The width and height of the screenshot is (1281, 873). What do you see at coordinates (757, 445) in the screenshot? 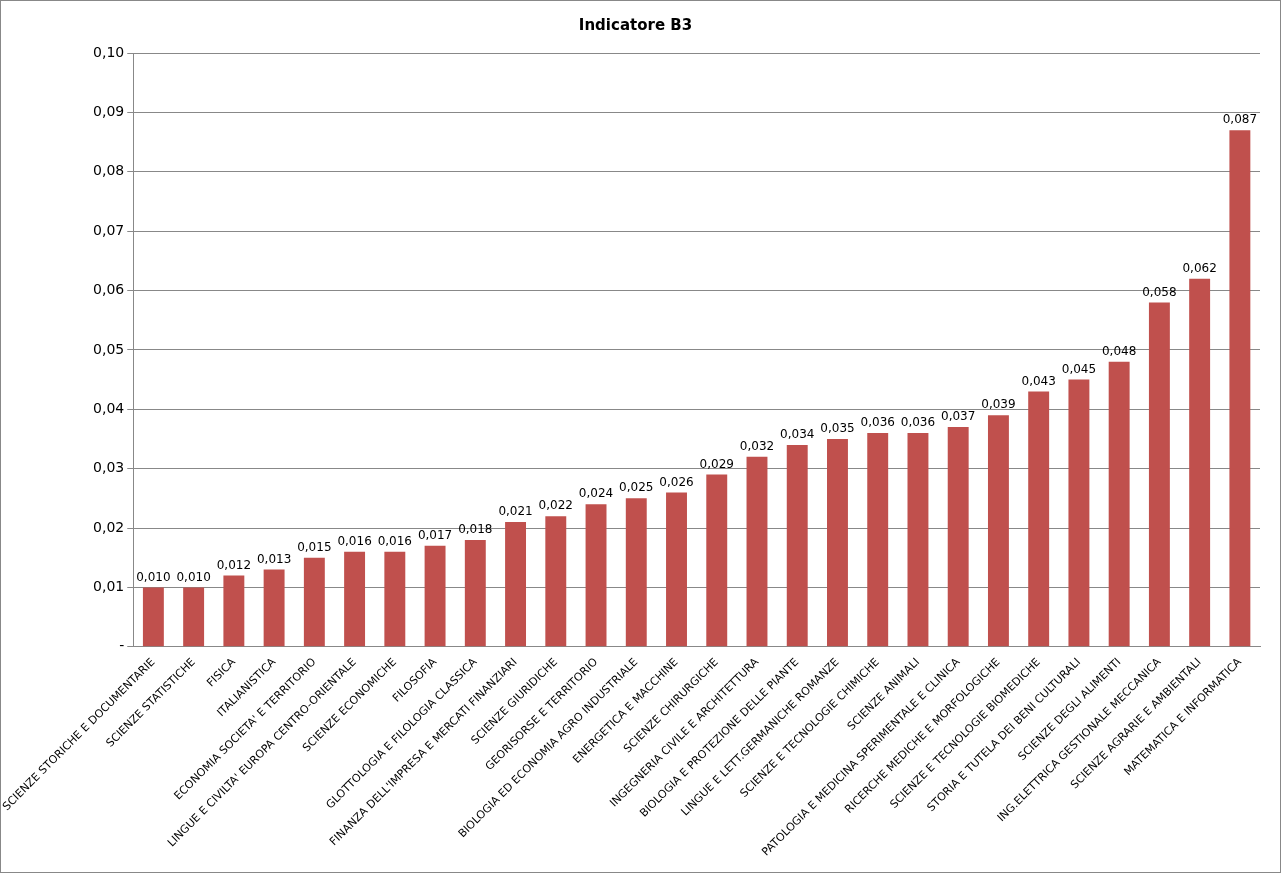
I see `data-label: 0,032` at bounding box center [757, 445].